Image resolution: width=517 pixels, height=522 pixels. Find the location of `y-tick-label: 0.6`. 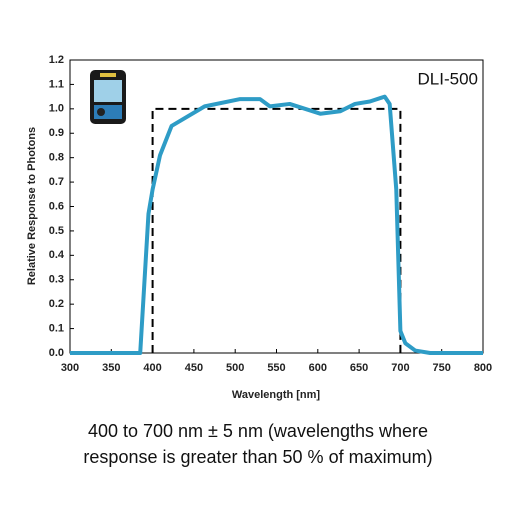

y-tick-label: 0.6 is located at coordinates (56, 206).